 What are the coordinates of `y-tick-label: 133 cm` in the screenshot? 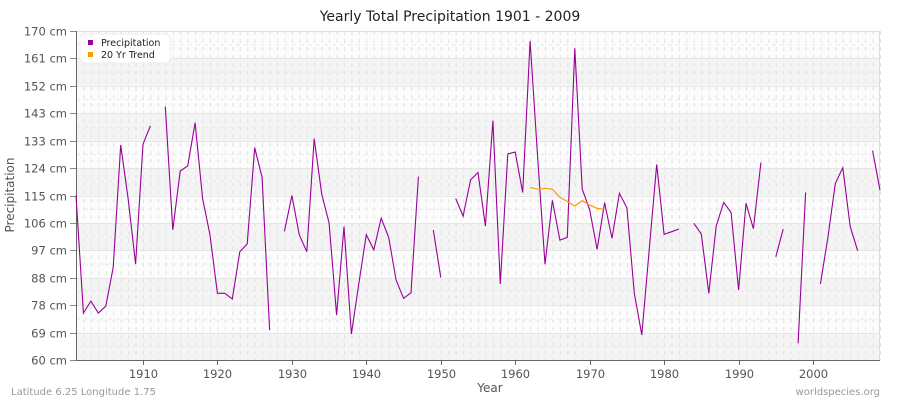 It's located at (45, 142).